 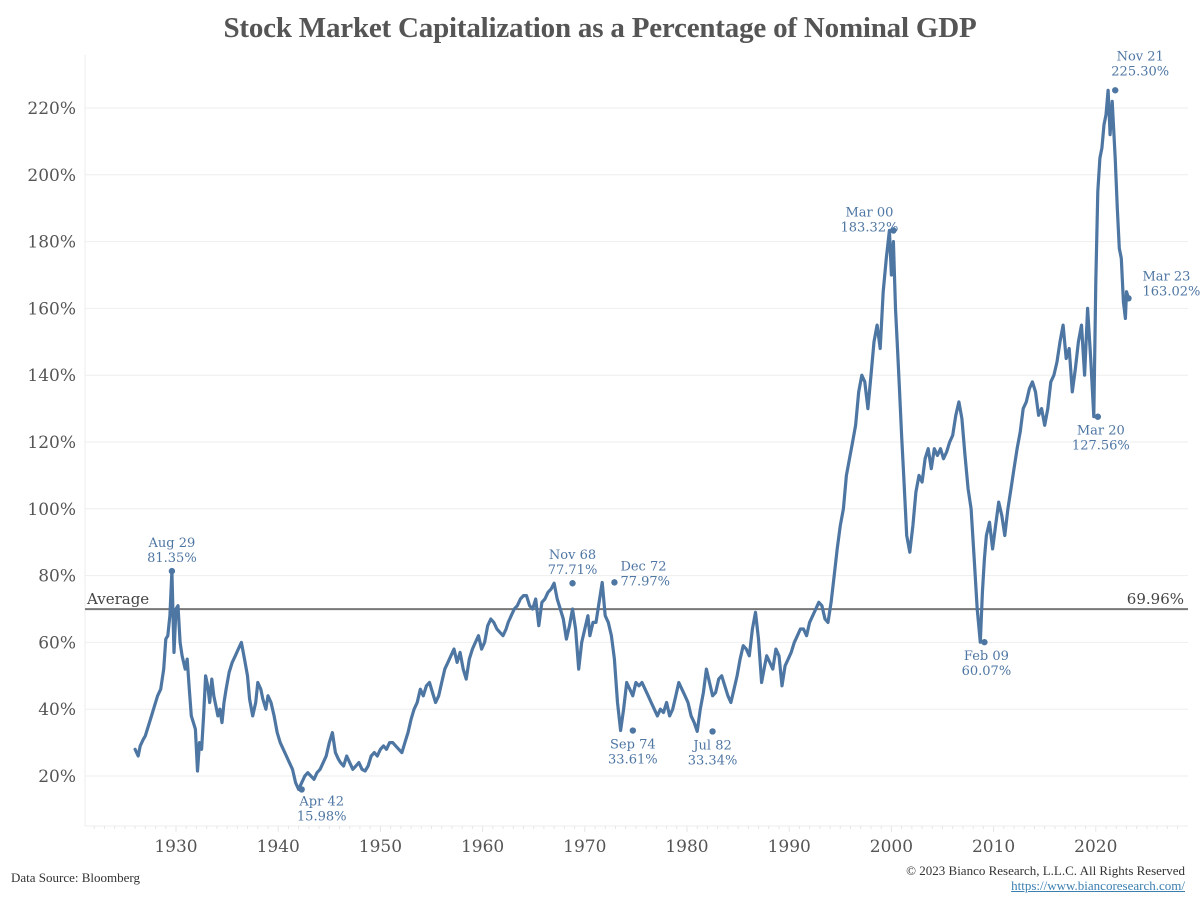 What do you see at coordinates (321, 801) in the screenshot?
I see `annotation-date: Apr 42` at bounding box center [321, 801].